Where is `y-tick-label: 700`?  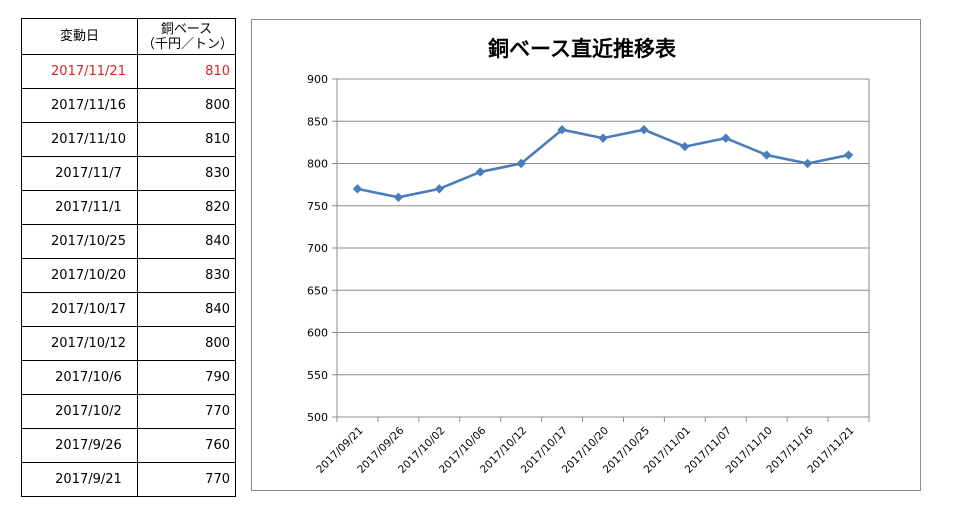 y-tick-label: 700 is located at coordinates (317, 248).